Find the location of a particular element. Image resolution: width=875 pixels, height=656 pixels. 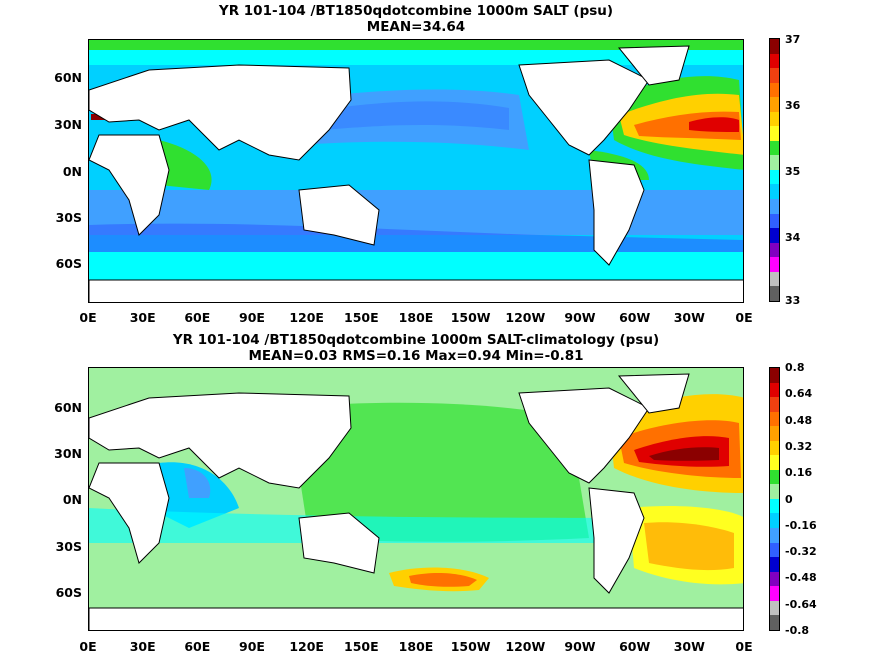

arctic-edge is located at coordinates (416, 45).